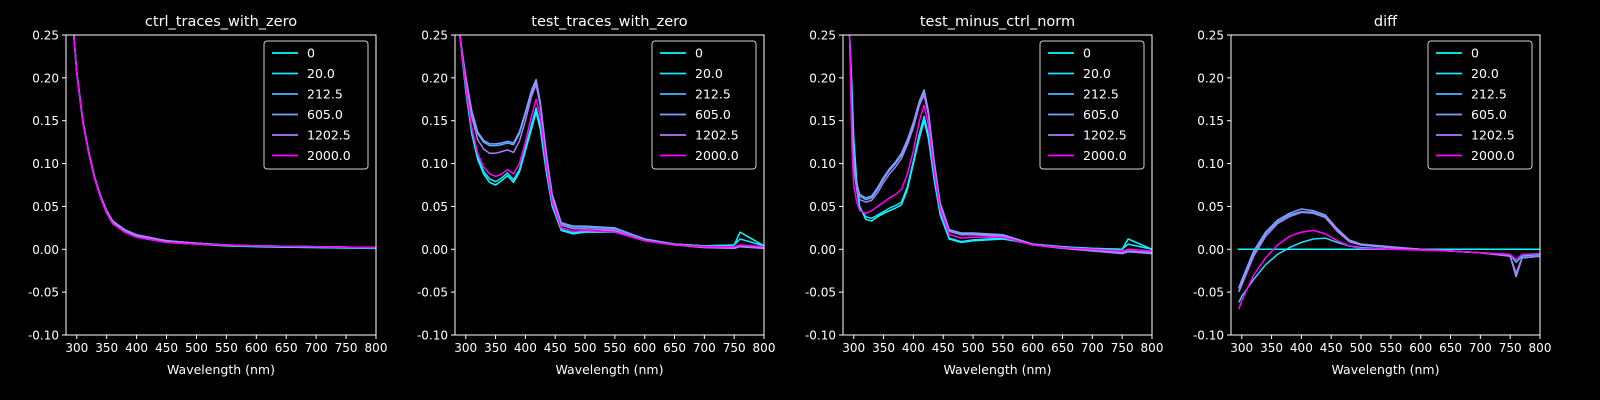 The height and width of the screenshot is (400, 1600). What do you see at coordinates (1389, 252) in the screenshot?
I see `series-line-1202.5` at bounding box center [1389, 252].